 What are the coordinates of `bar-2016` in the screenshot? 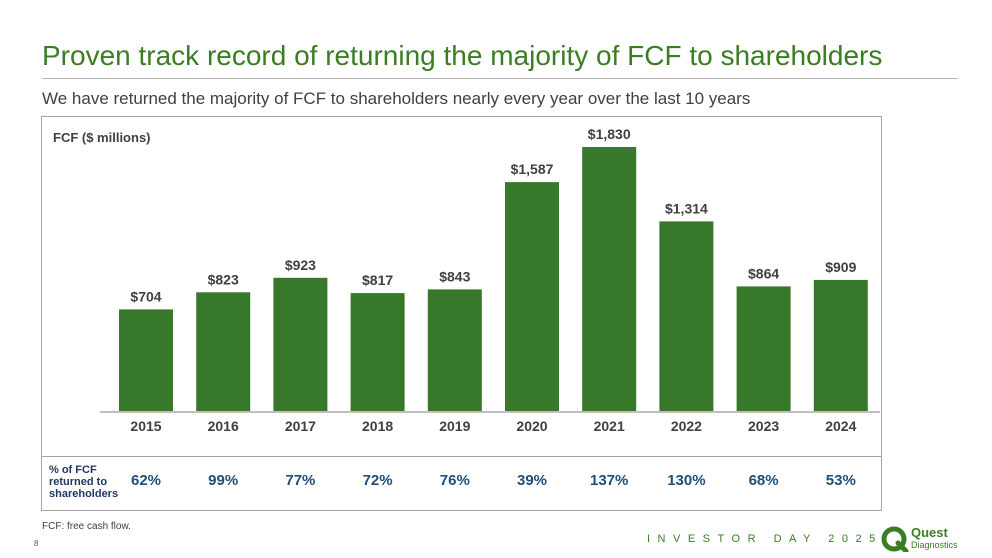 It's located at (223, 351).